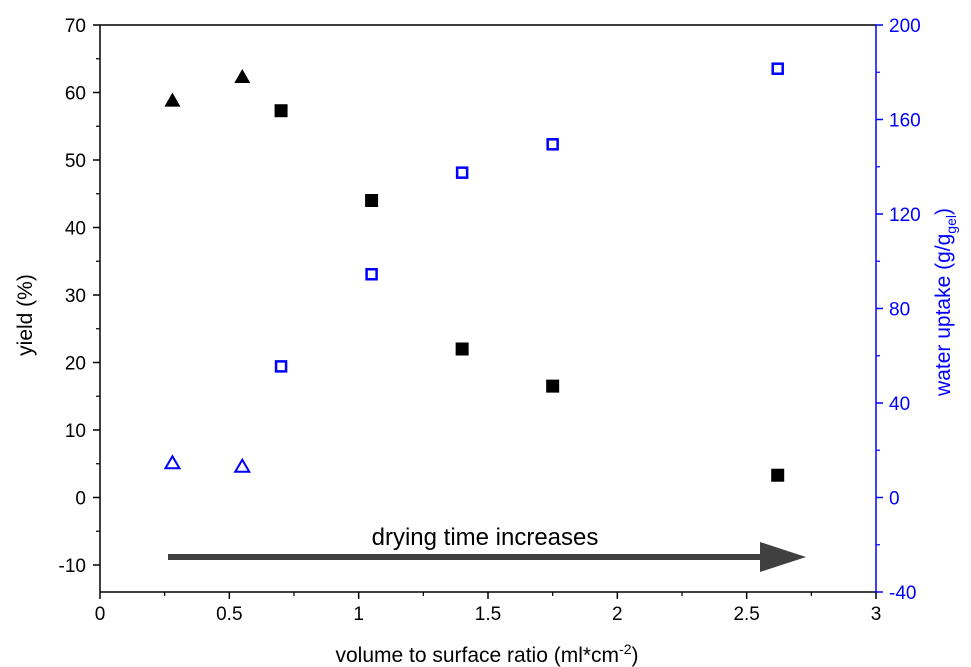  Describe the element at coordinates (75, 94) in the screenshot. I see `y-tick-label: 60` at that location.